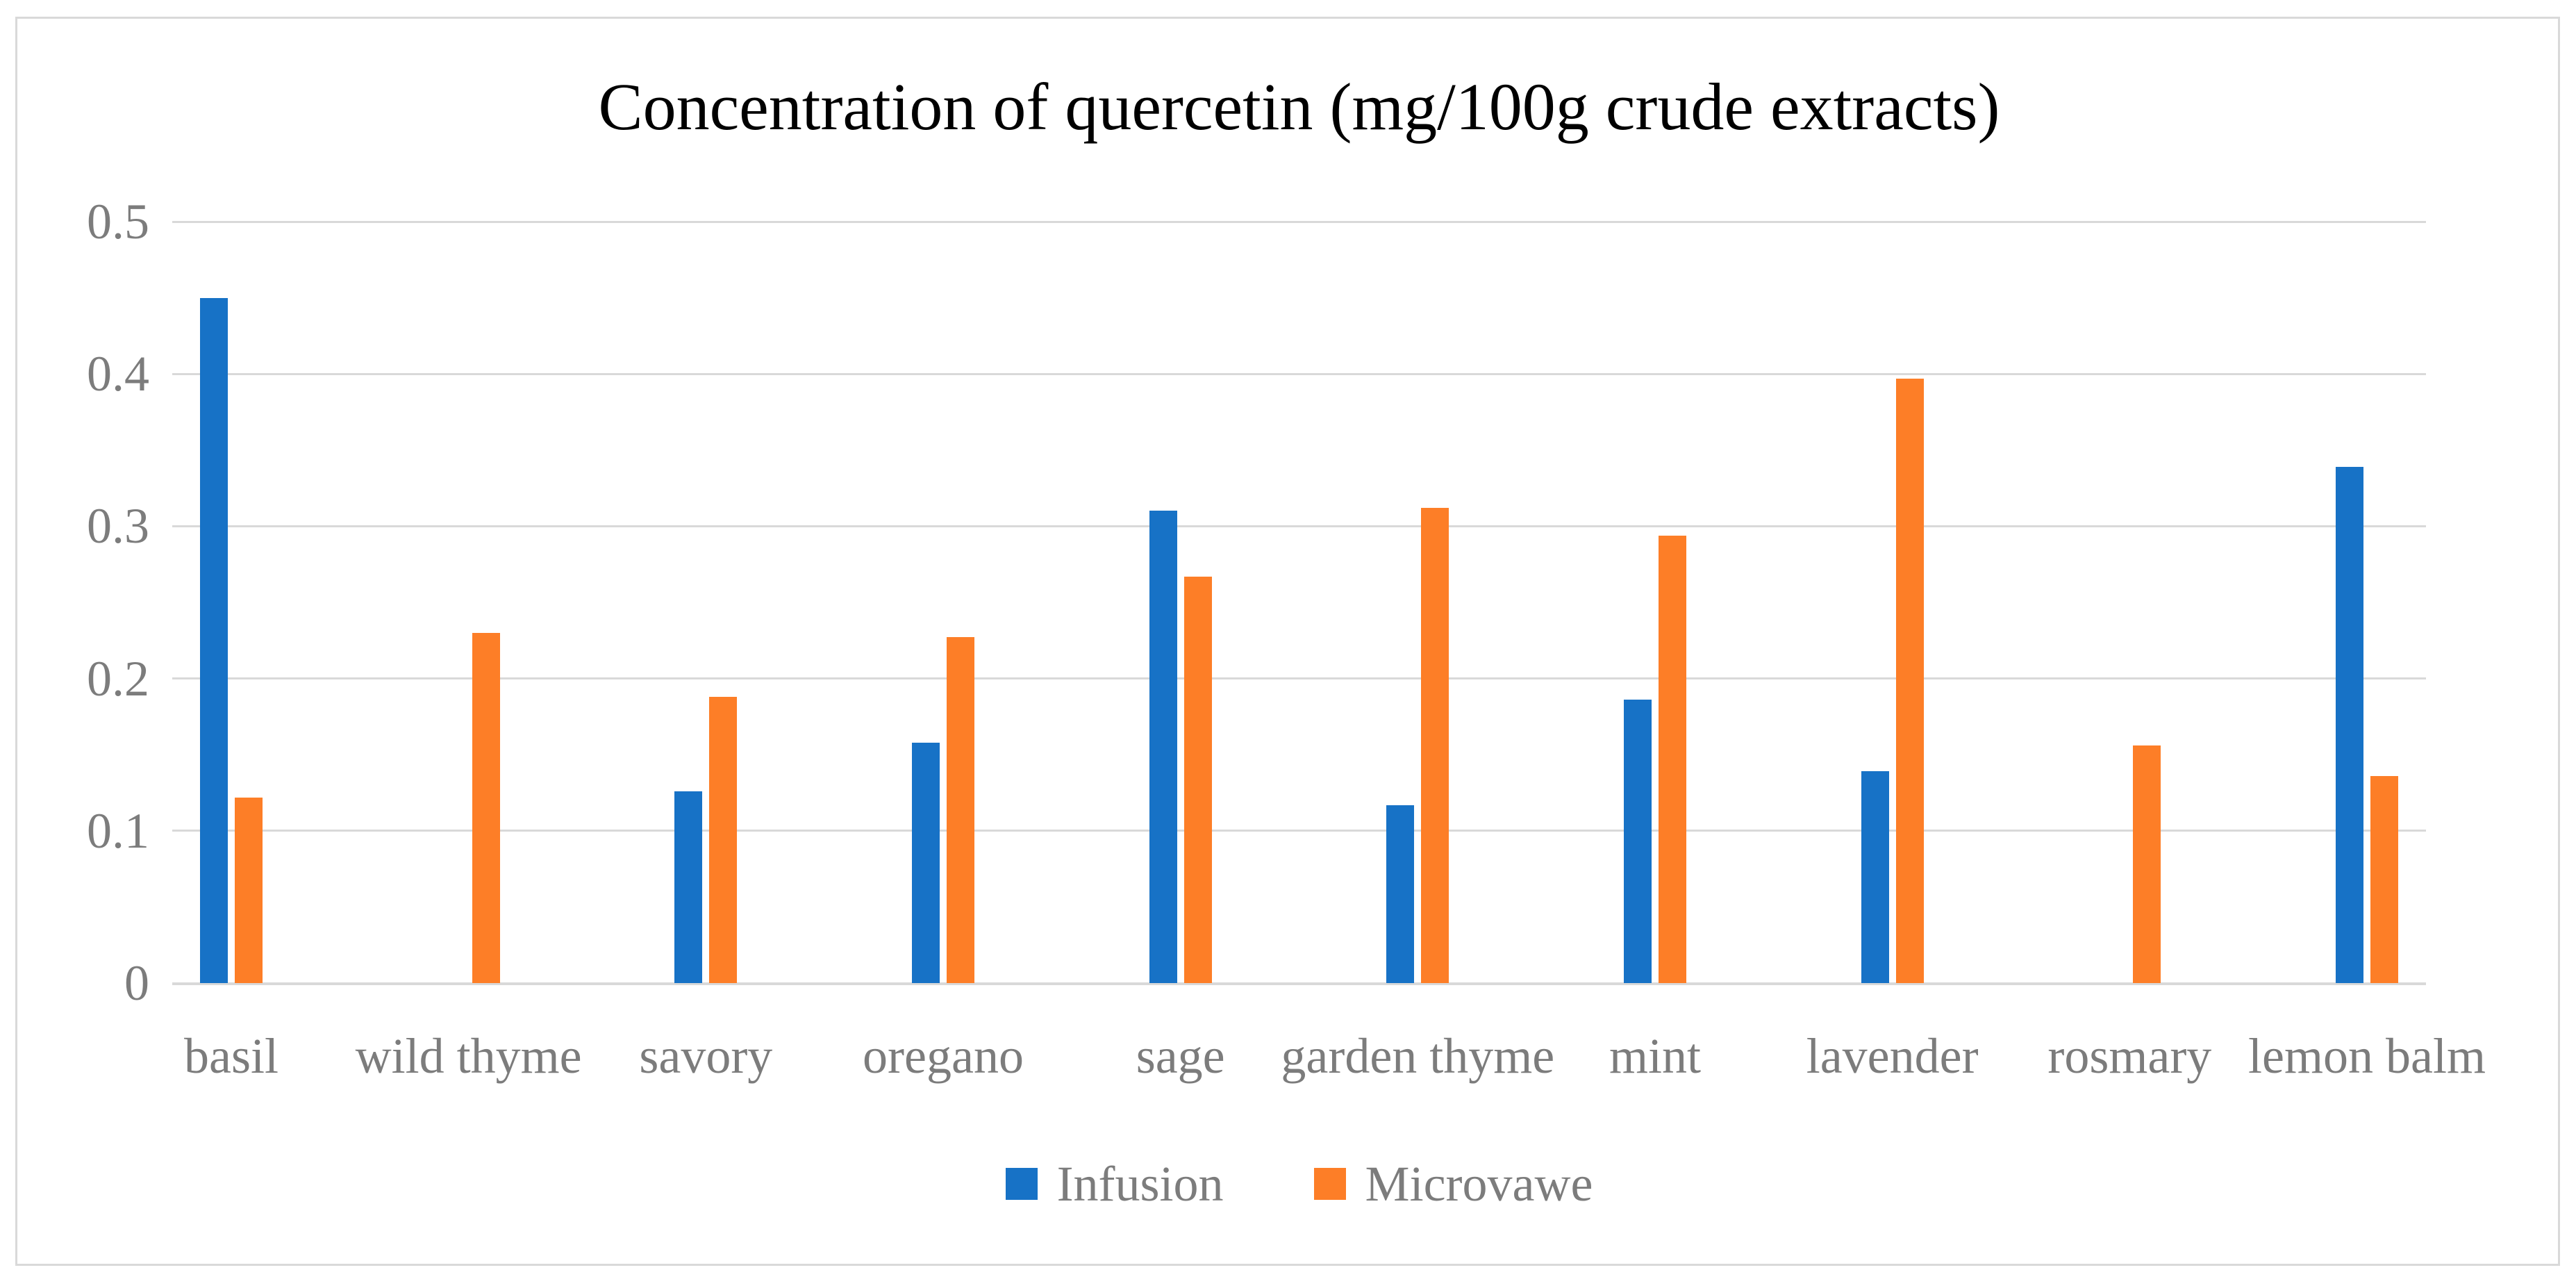  What do you see at coordinates (1180, 1056) in the screenshot?
I see `x-category-label-sage: sage` at bounding box center [1180, 1056].